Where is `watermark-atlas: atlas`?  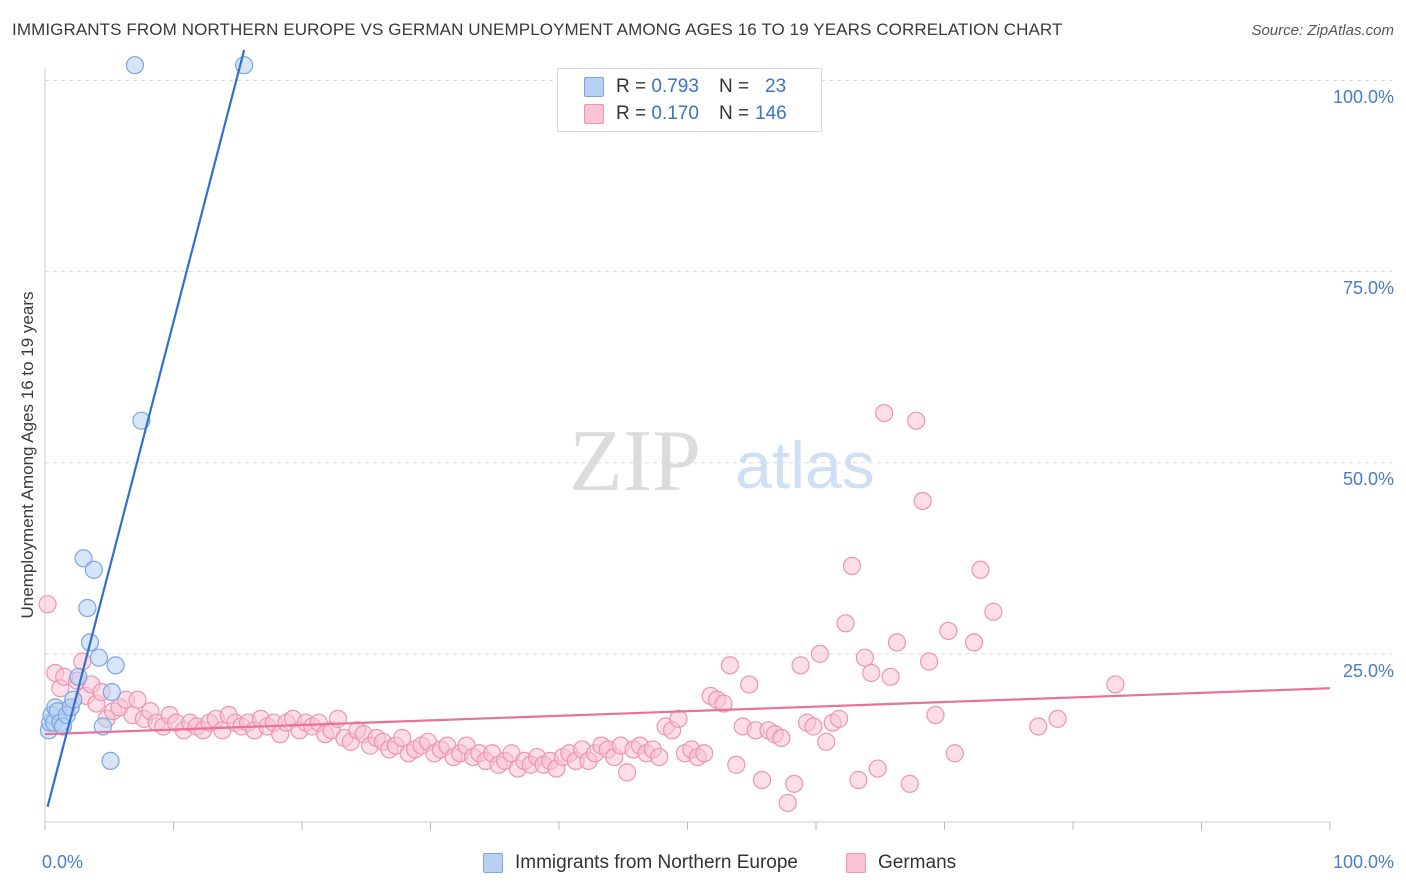 watermark-atlas: atlas is located at coordinates (804, 465).